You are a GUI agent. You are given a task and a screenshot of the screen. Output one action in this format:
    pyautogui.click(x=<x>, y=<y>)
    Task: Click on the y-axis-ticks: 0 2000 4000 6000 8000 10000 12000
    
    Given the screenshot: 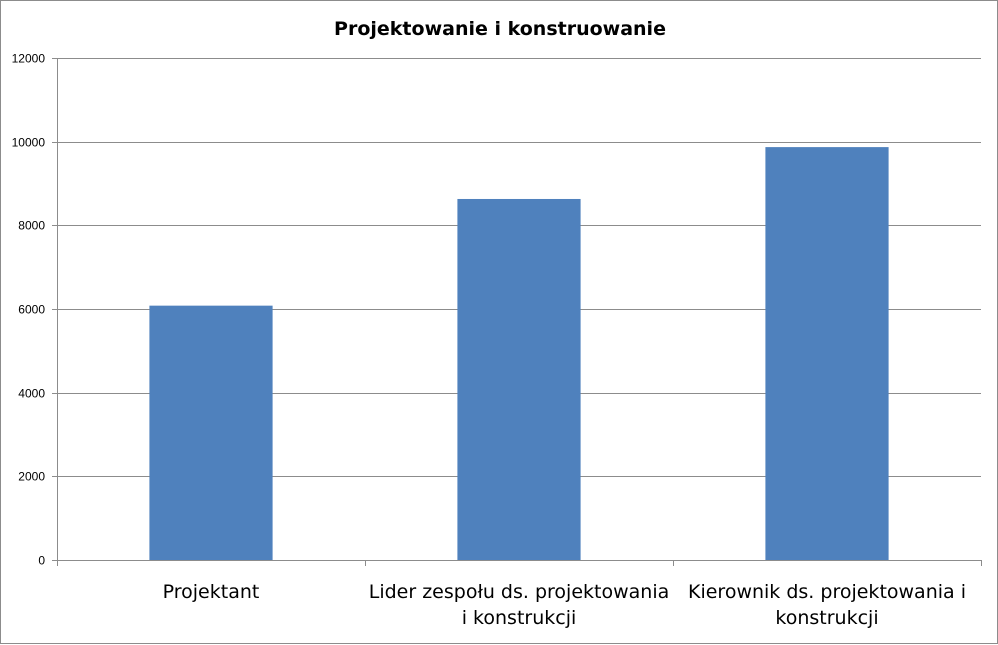 What is the action you would take?
    pyautogui.click(x=34, y=310)
    